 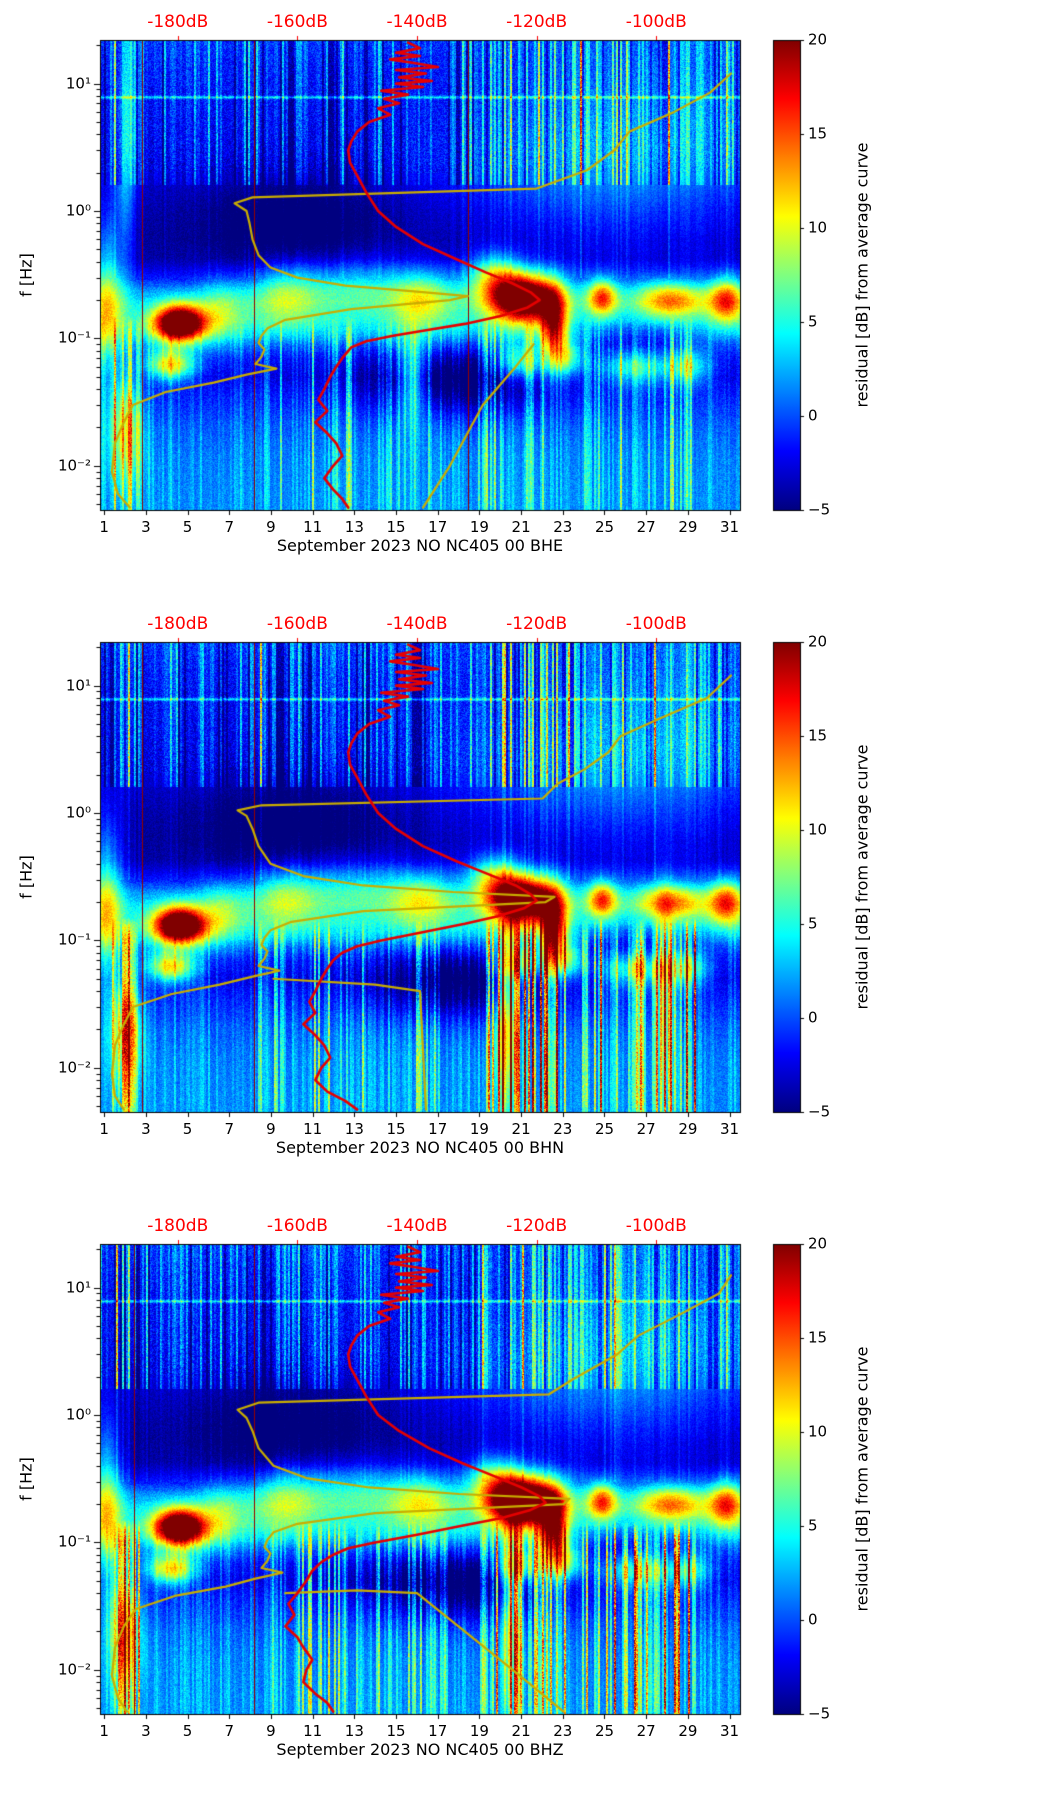 What do you see at coordinates (420, 1749) in the screenshot?
I see `panel-title-bhz: September 2023 NO NC405 00 BHZ` at bounding box center [420, 1749].